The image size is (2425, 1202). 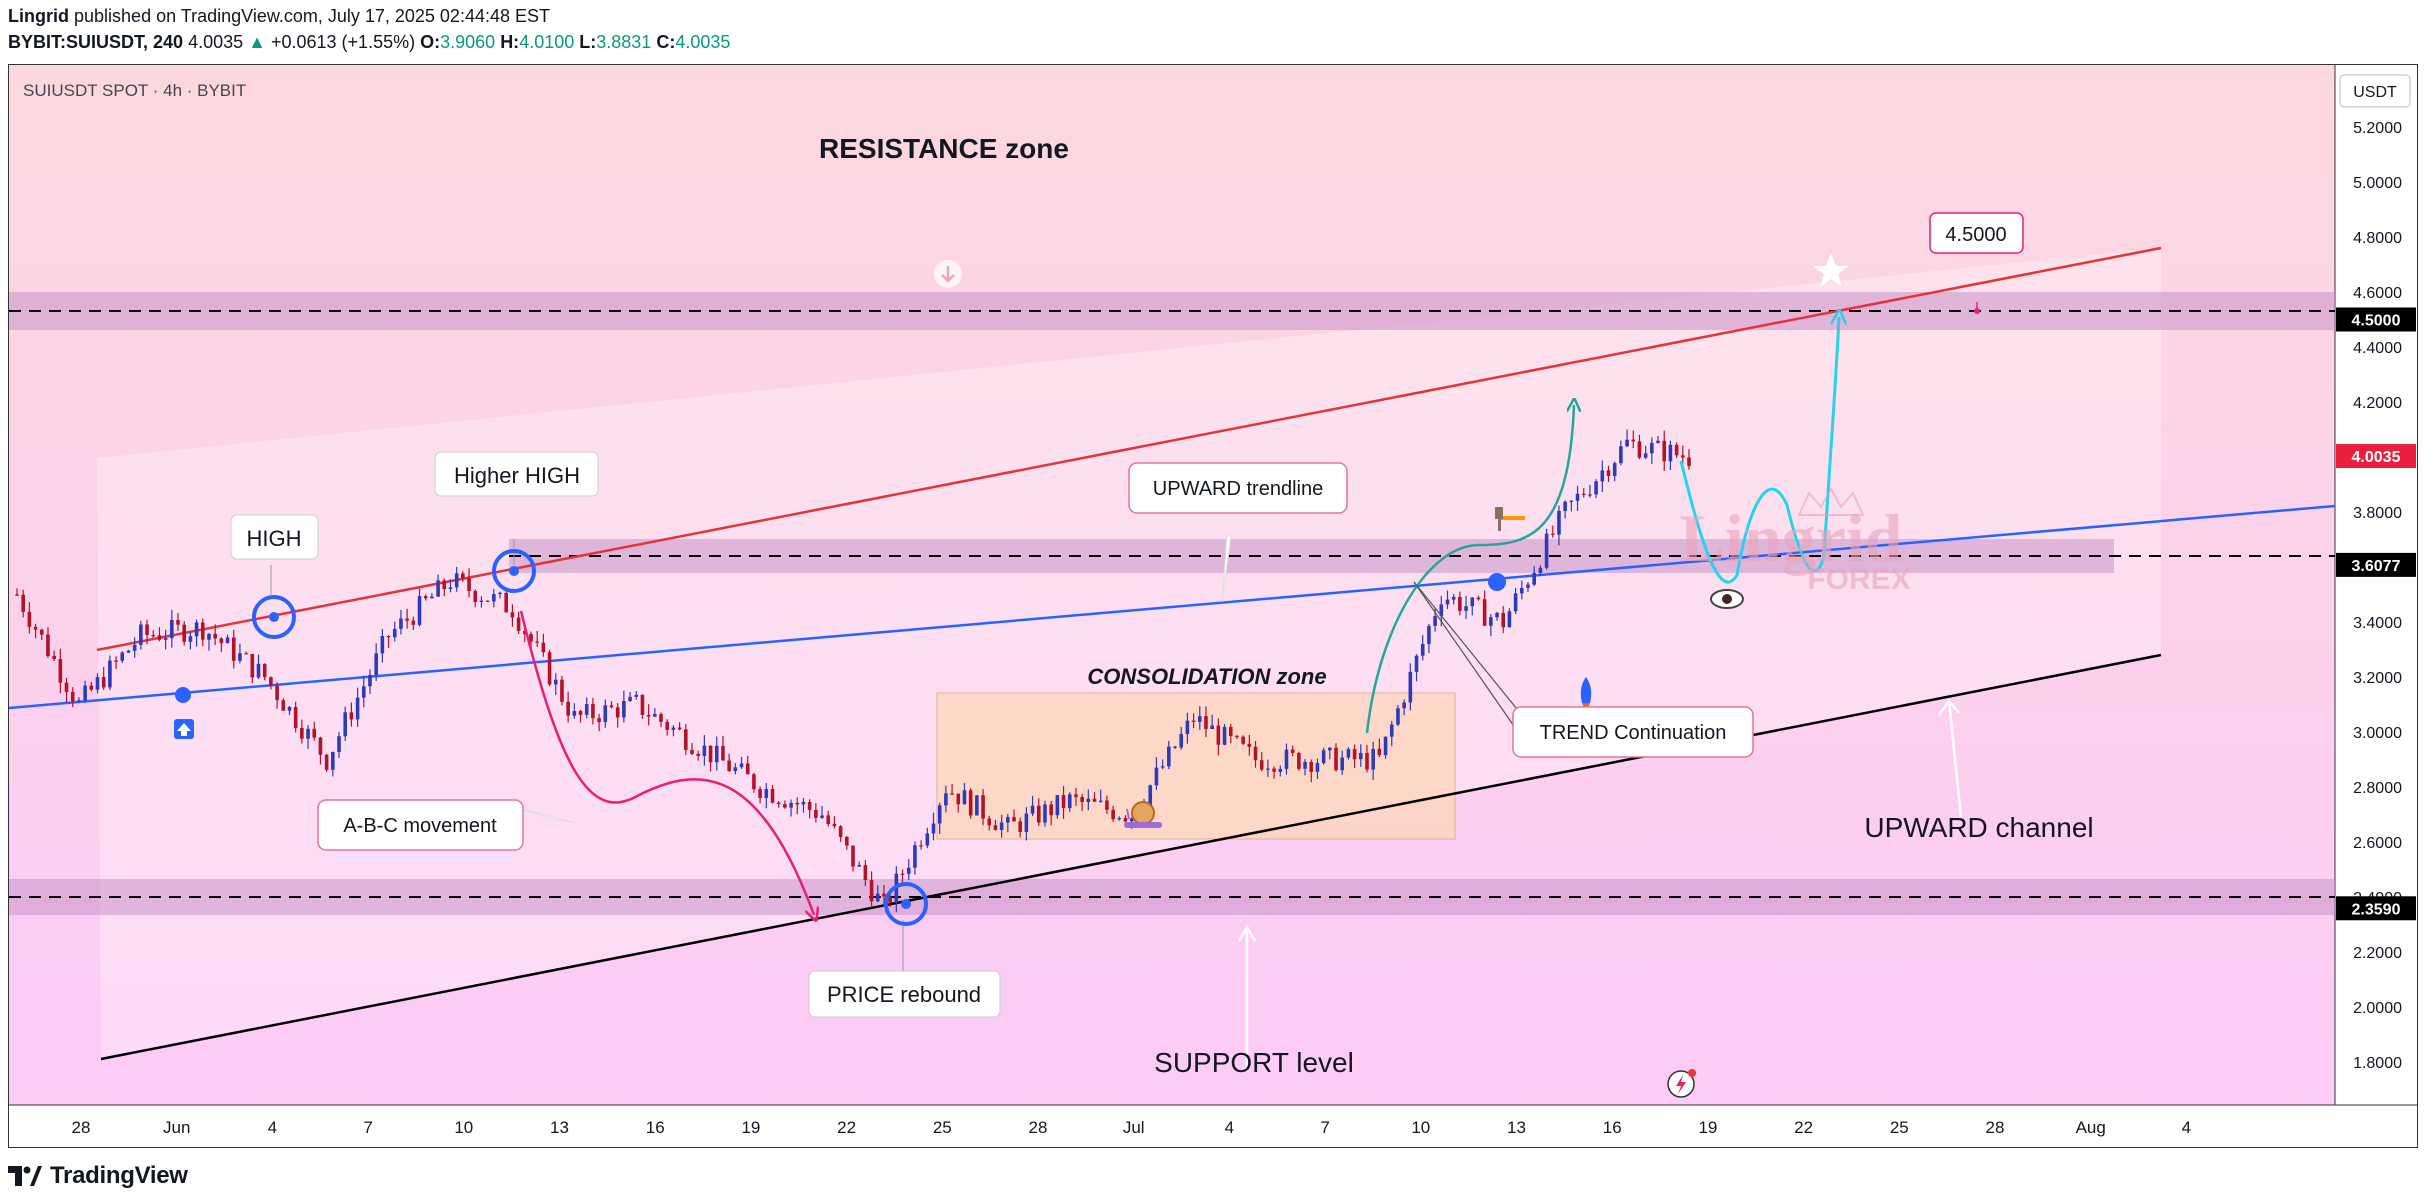 I want to click on open-value: 3.9060, so click(x=468, y=42).